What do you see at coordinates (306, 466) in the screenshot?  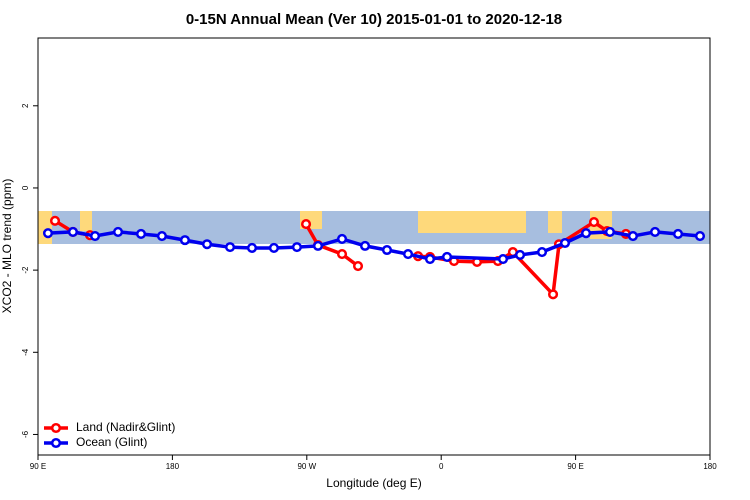 I see `x-tick-label: 90 W` at bounding box center [306, 466].